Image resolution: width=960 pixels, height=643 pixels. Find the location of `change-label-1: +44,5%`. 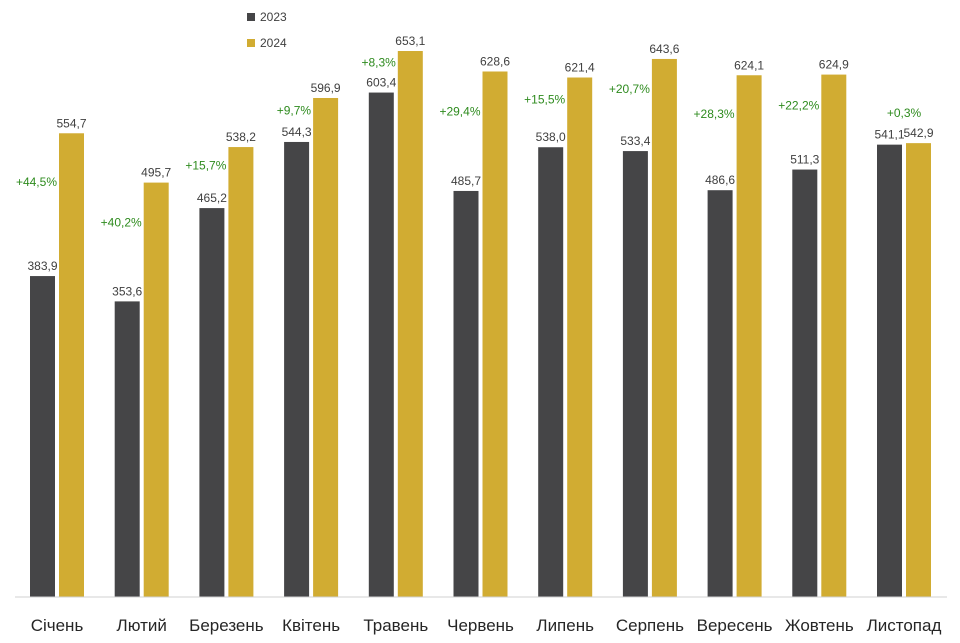

change-label-1: +44,5% is located at coordinates (36, 182).